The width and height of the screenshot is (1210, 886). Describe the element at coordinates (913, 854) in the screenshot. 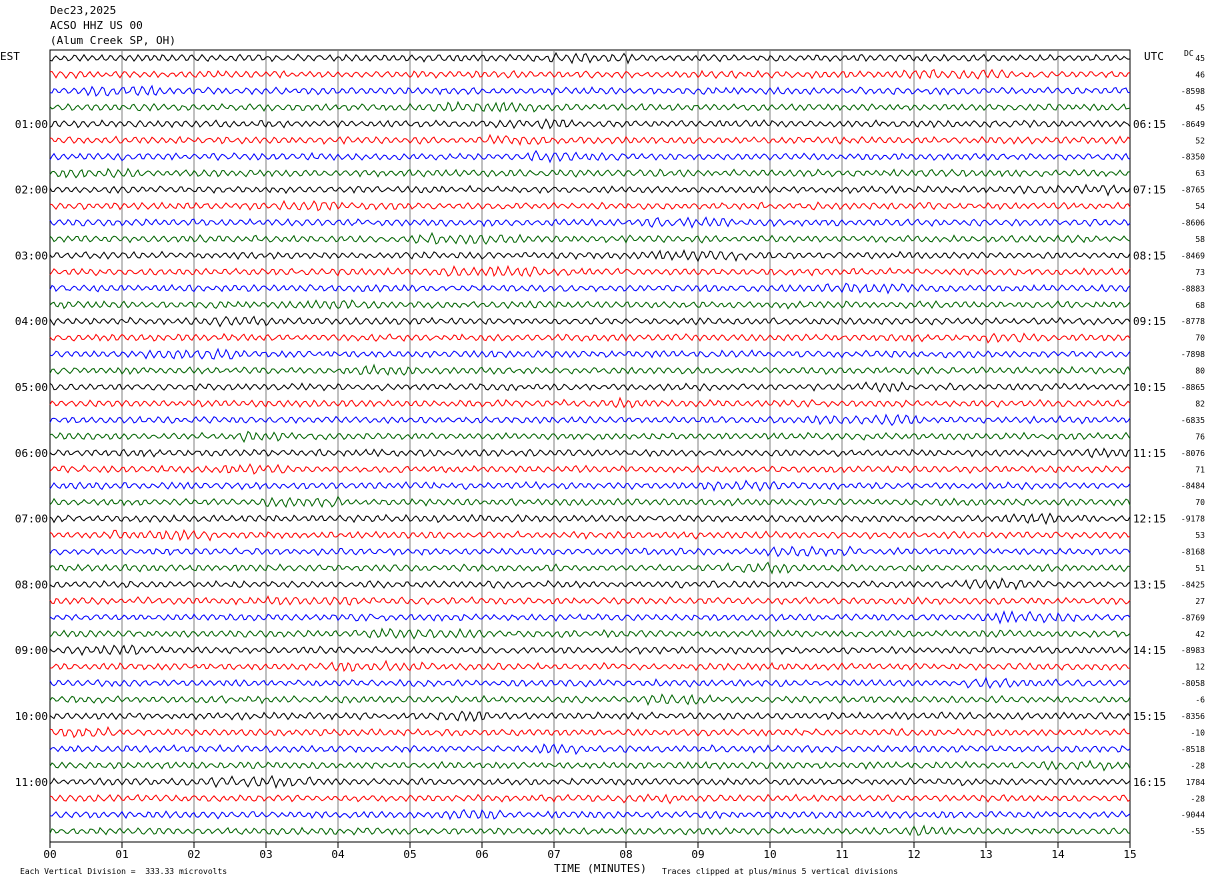

I see `x-tick-label: 12` at that location.